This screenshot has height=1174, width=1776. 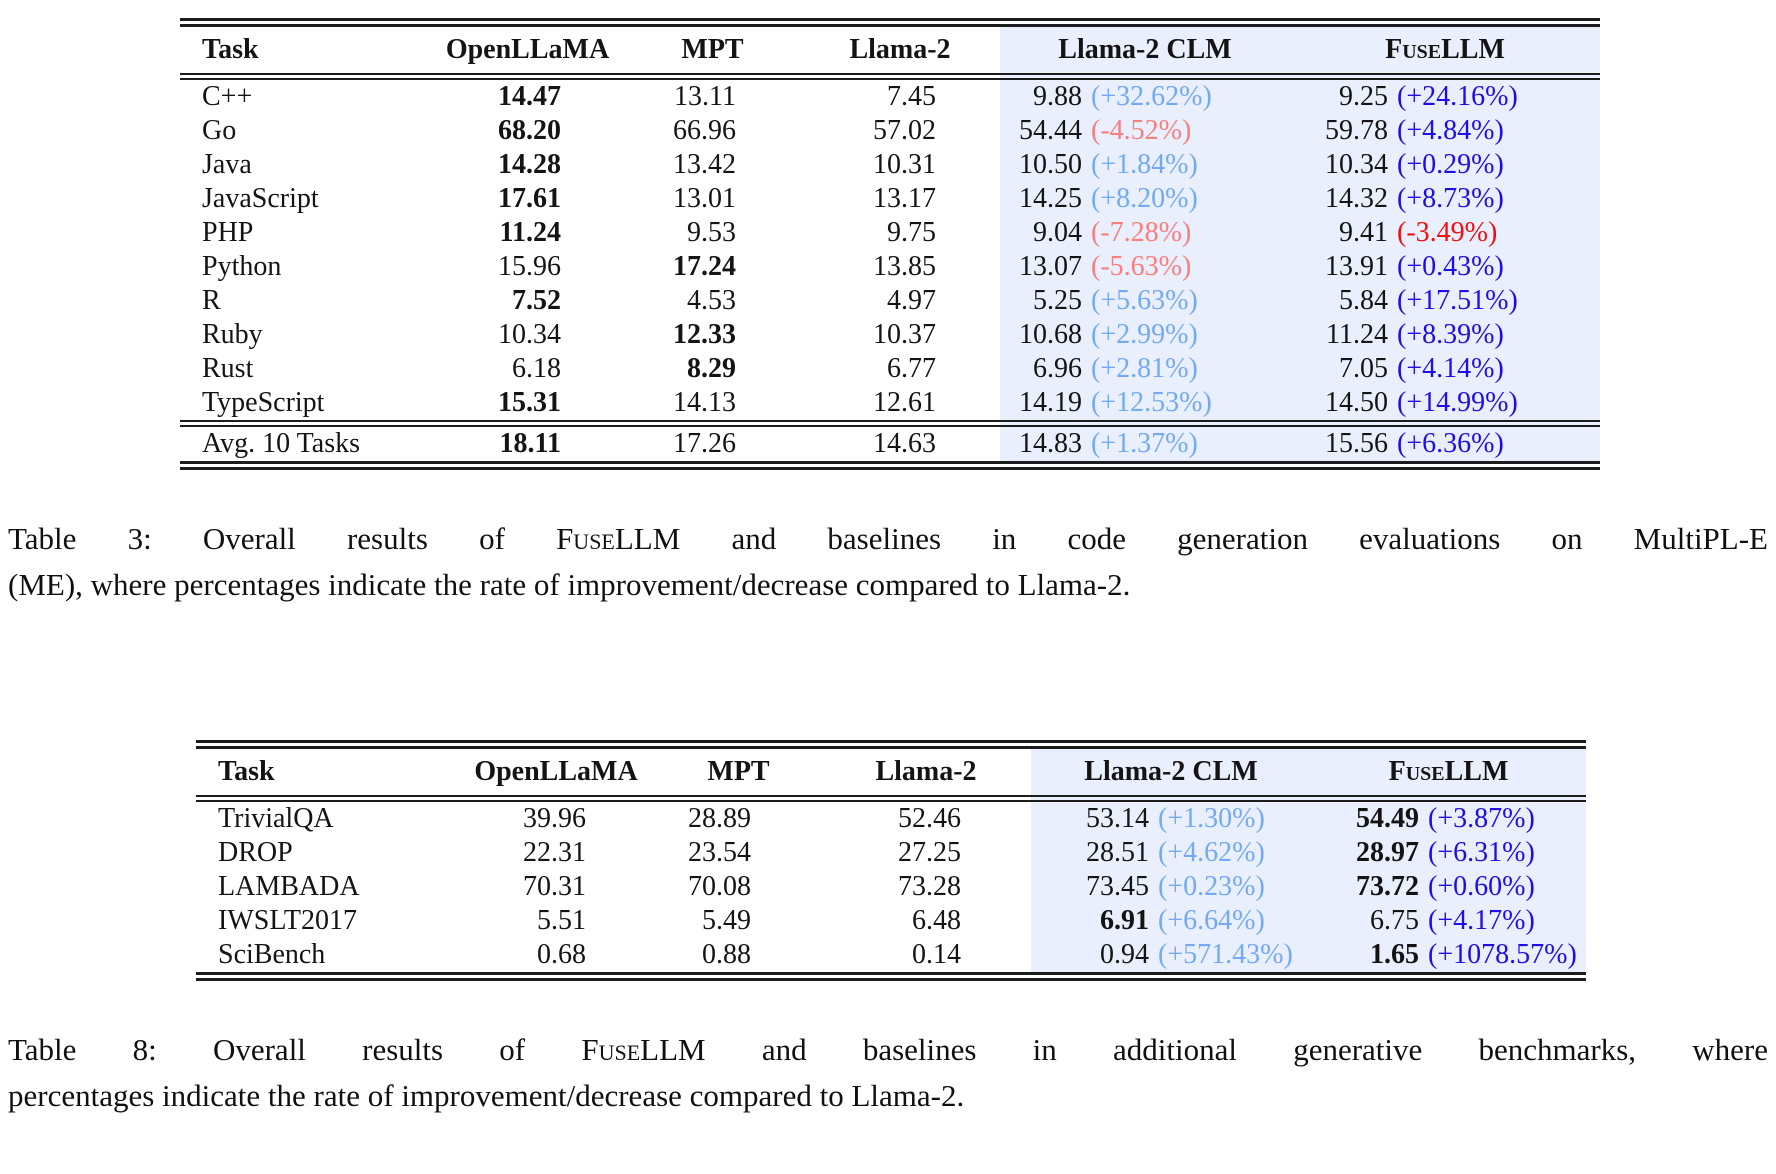 What do you see at coordinates (904, 334) in the screenshot?
I see `score-cell: 10.37` at bounding box center [904, 334].